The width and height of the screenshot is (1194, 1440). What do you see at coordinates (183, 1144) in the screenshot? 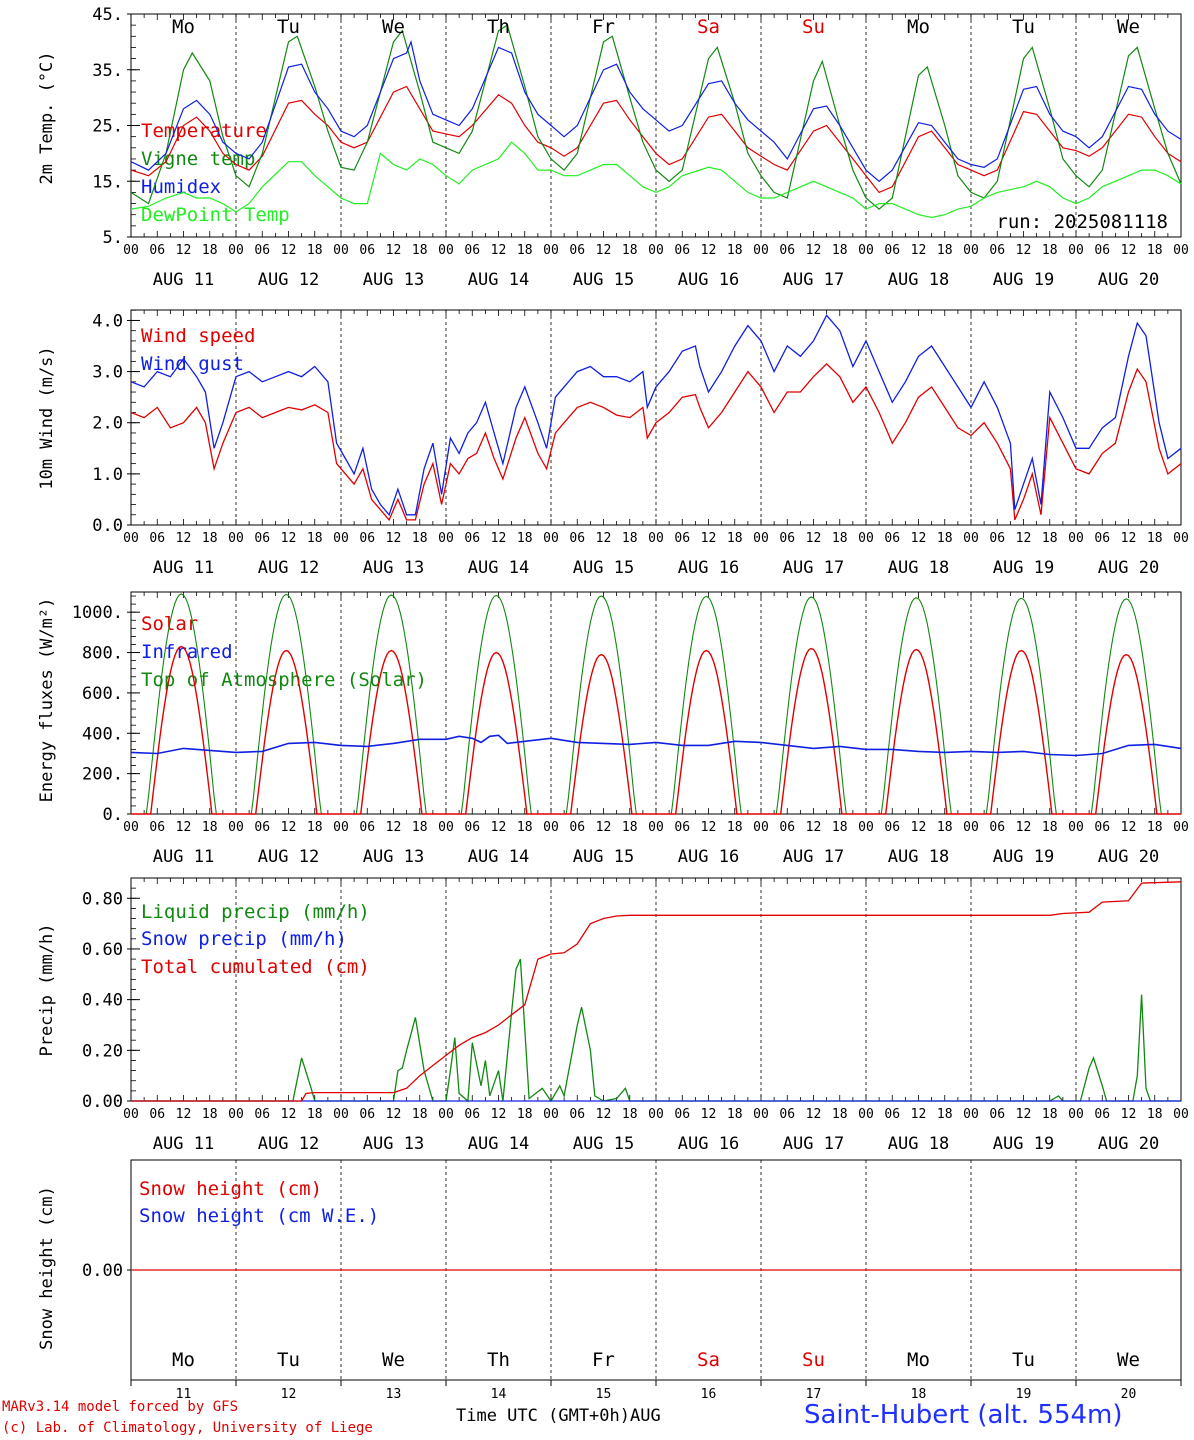
I see `x-date-label: AUG 11` at bounding box center [183, 1144].